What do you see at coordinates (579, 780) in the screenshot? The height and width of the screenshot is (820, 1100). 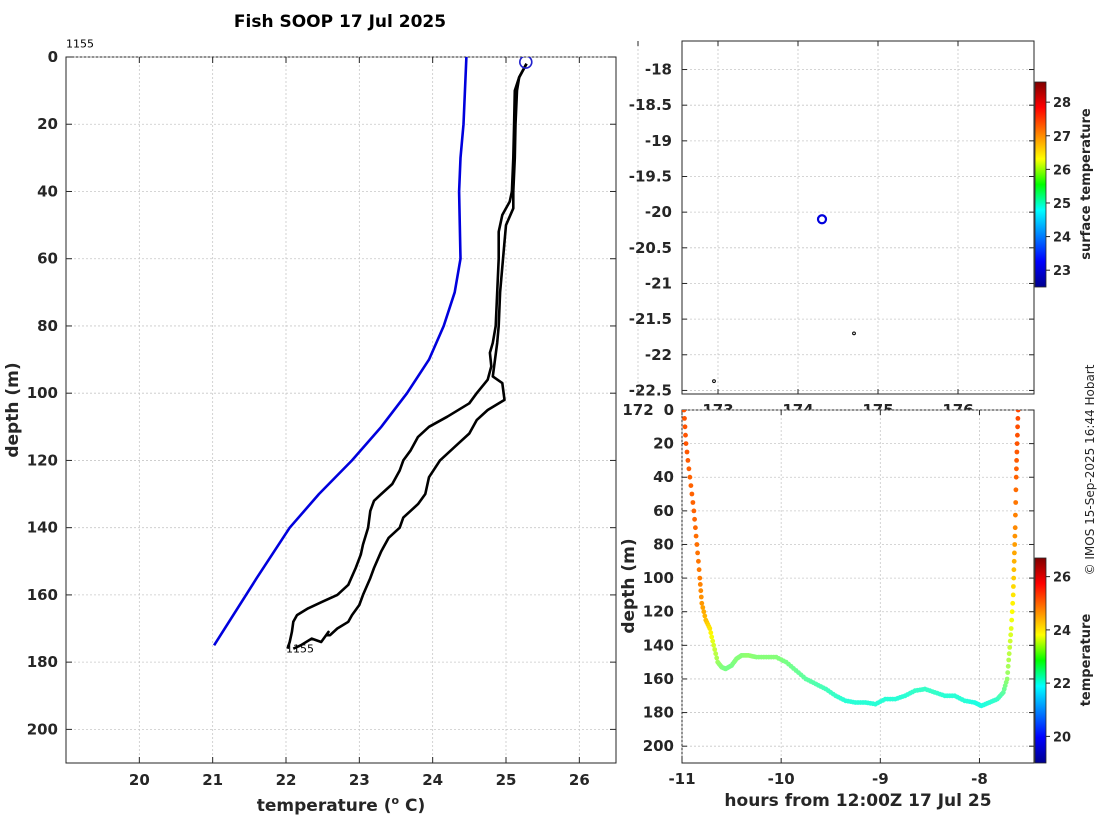 I see `profile-x-tick-label: 26` at bounding box center [579, 780].